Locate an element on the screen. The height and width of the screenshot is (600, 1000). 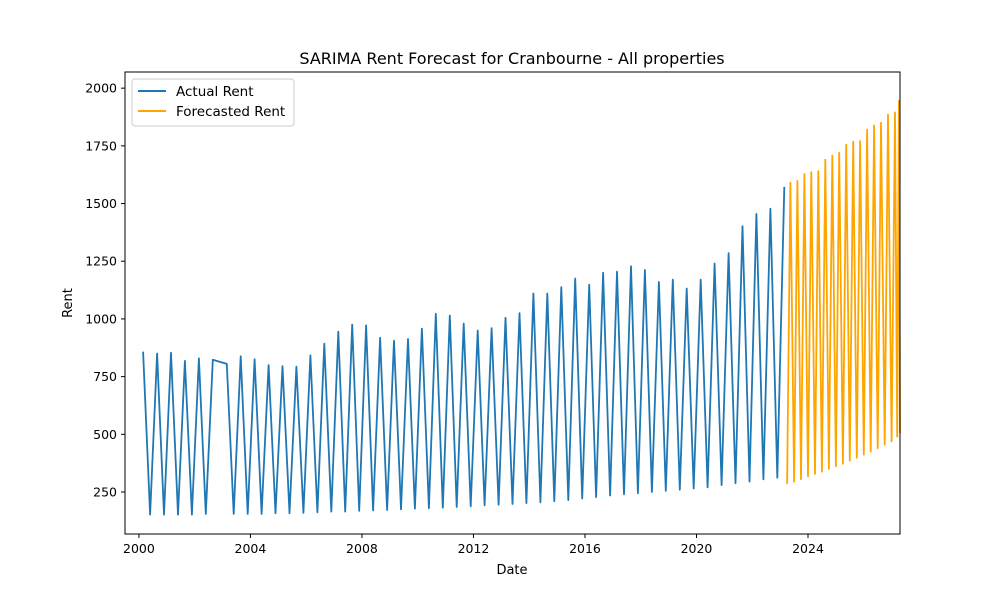
y-tick-label: 2000 is located at coordinates (101, 88).